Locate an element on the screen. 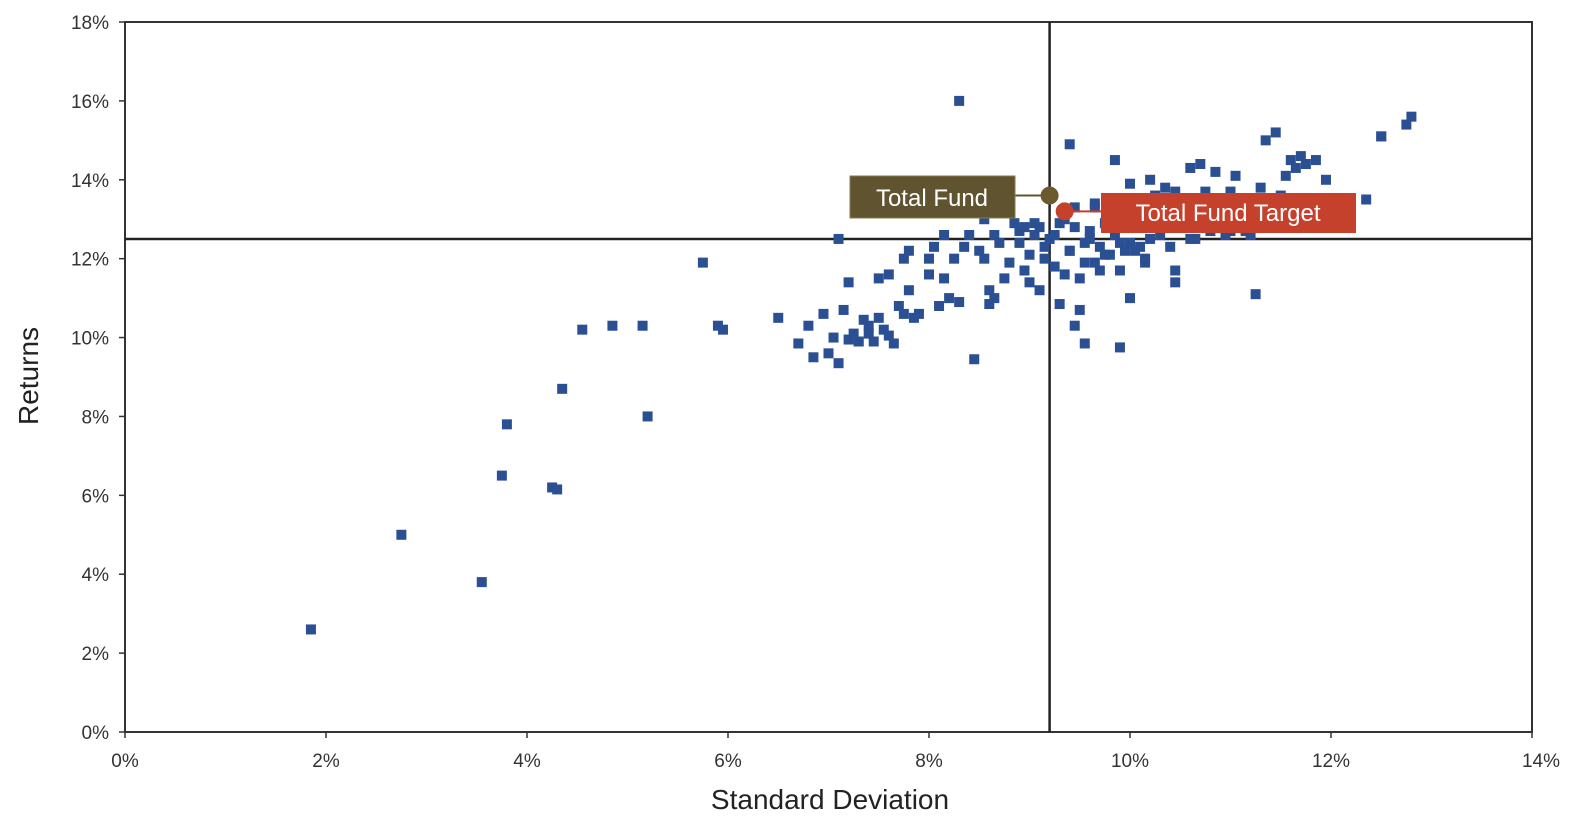  y-tick-label: 10% is located at coordinates (90, 339).